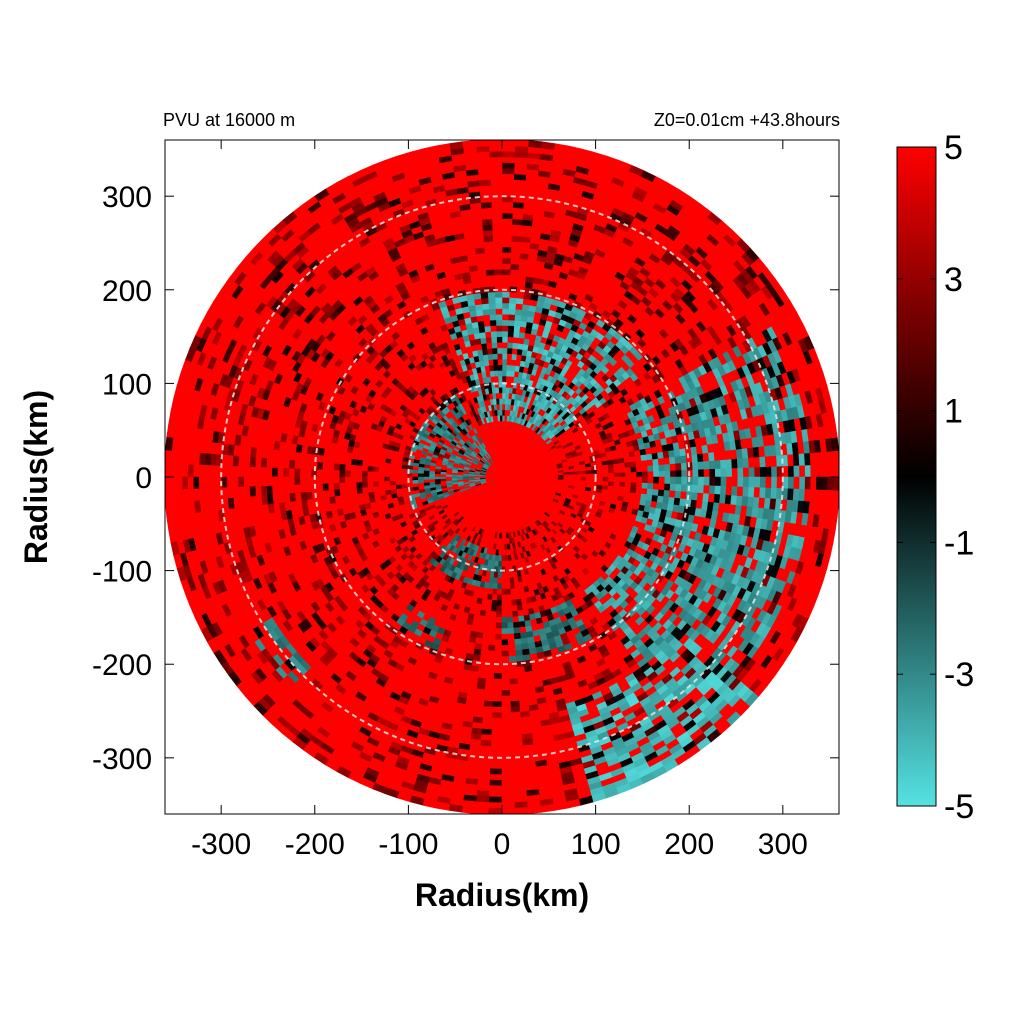 This screenshot has width=1024, height=1024. Describe the element at coordinates (229, 120) in the screenshot. I see `chart-title-left: PVU at 16000 m` at that location.